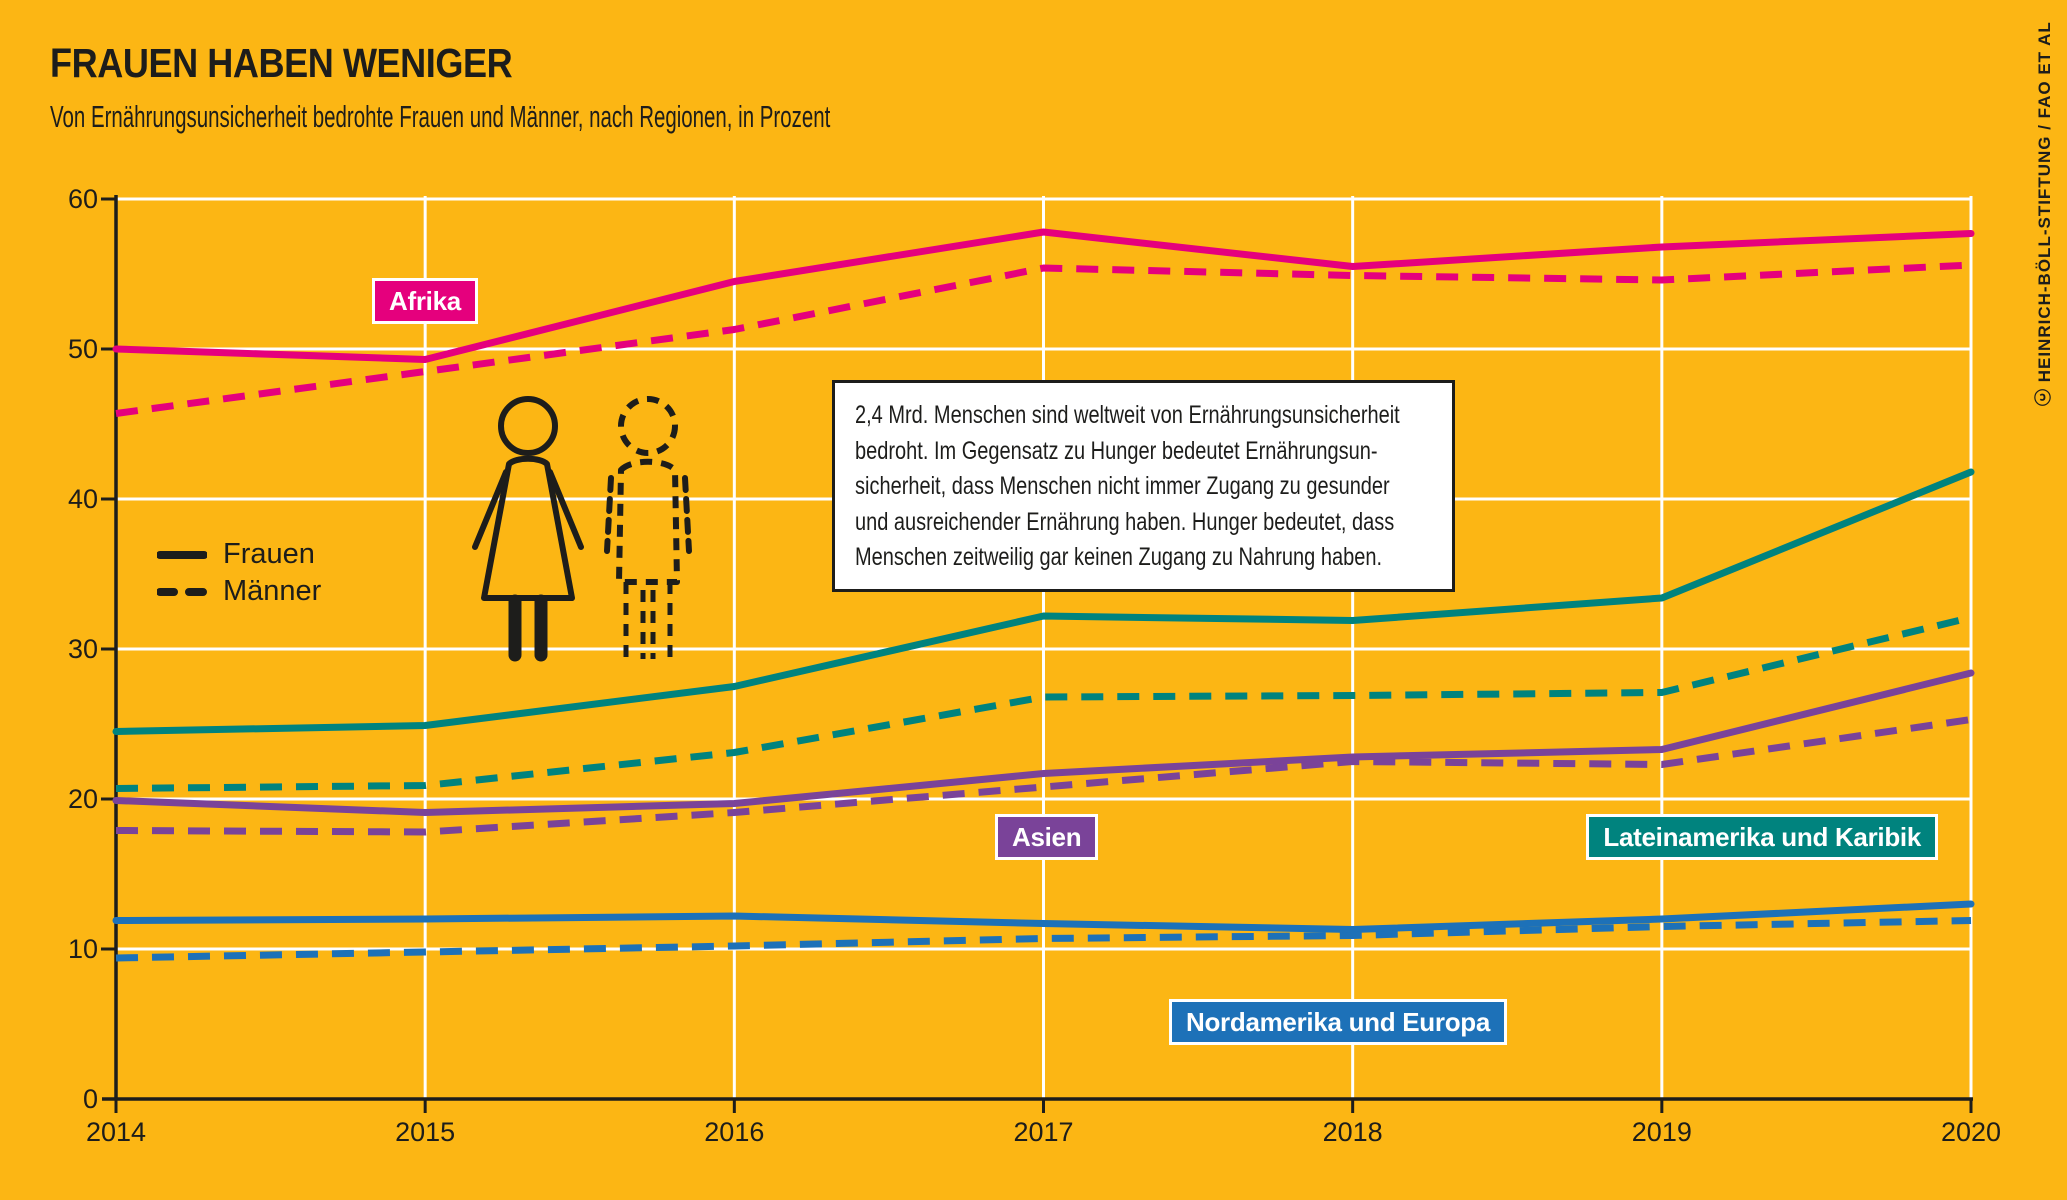  I want to click on solid-line-icon, so click(182, 554).